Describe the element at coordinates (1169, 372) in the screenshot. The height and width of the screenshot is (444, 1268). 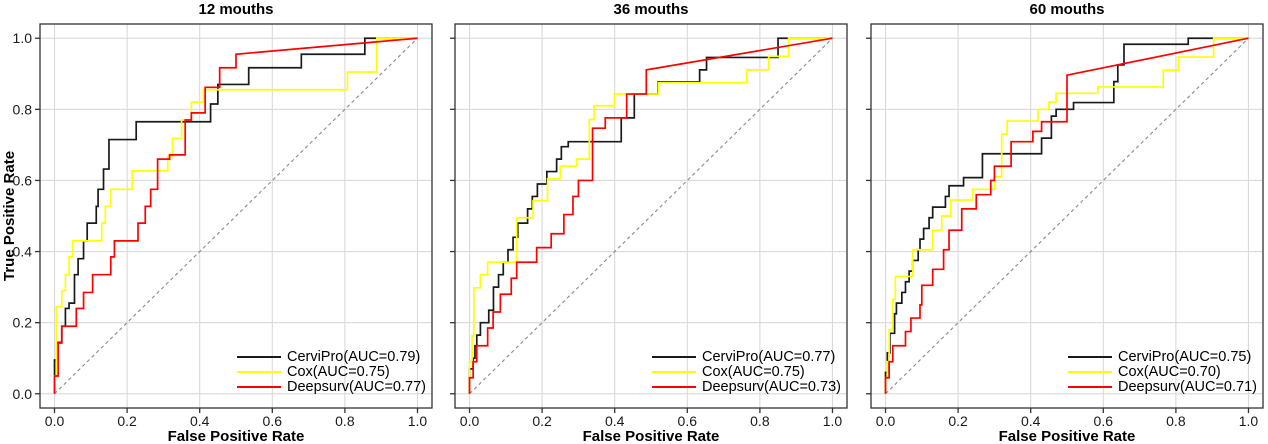
I see `legend-label-cox: Cox(AUC=0.70)` at that location.